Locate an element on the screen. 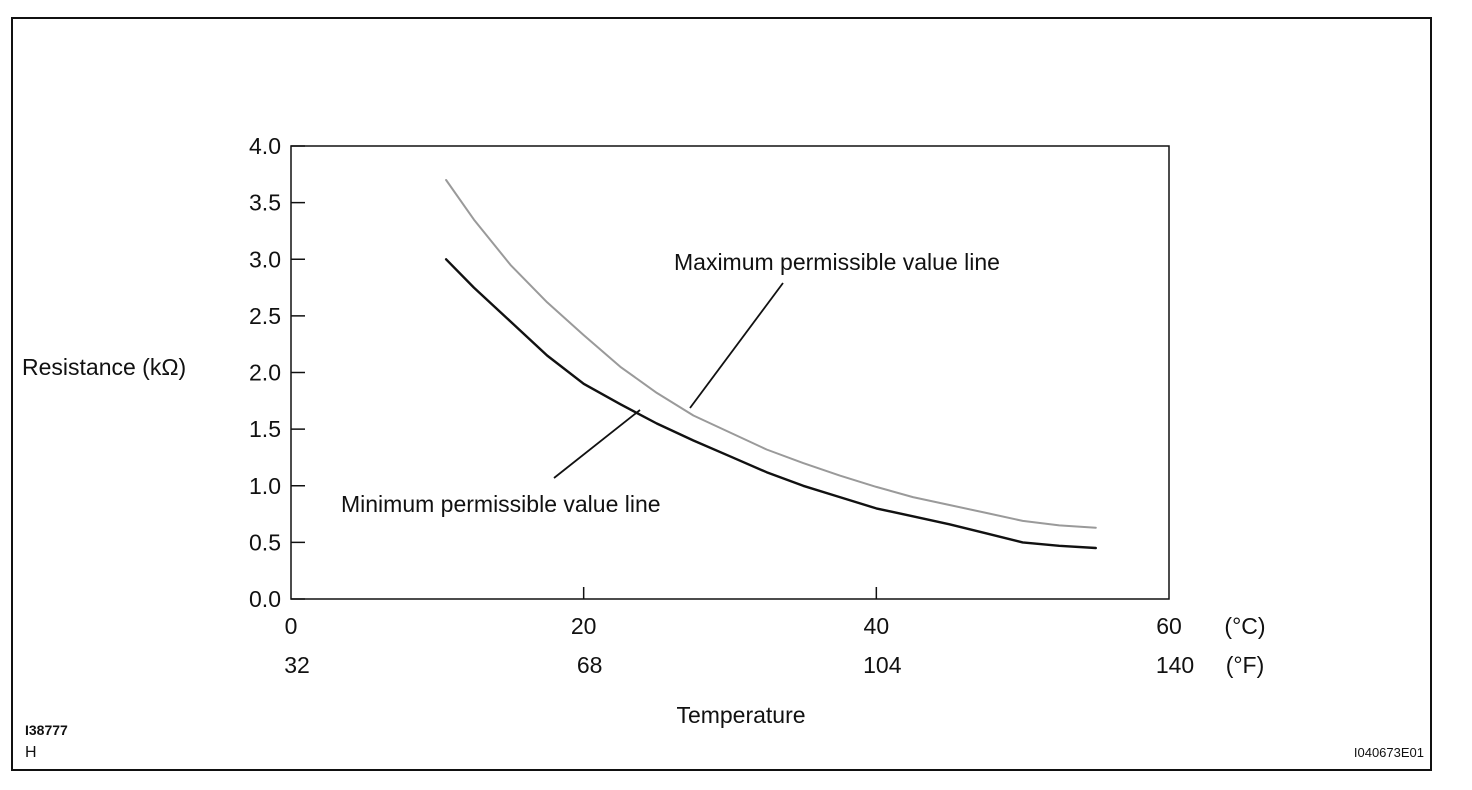 The image size is (1472, 790). figure-code-left-sub: H is located at coordinates (31, 752).